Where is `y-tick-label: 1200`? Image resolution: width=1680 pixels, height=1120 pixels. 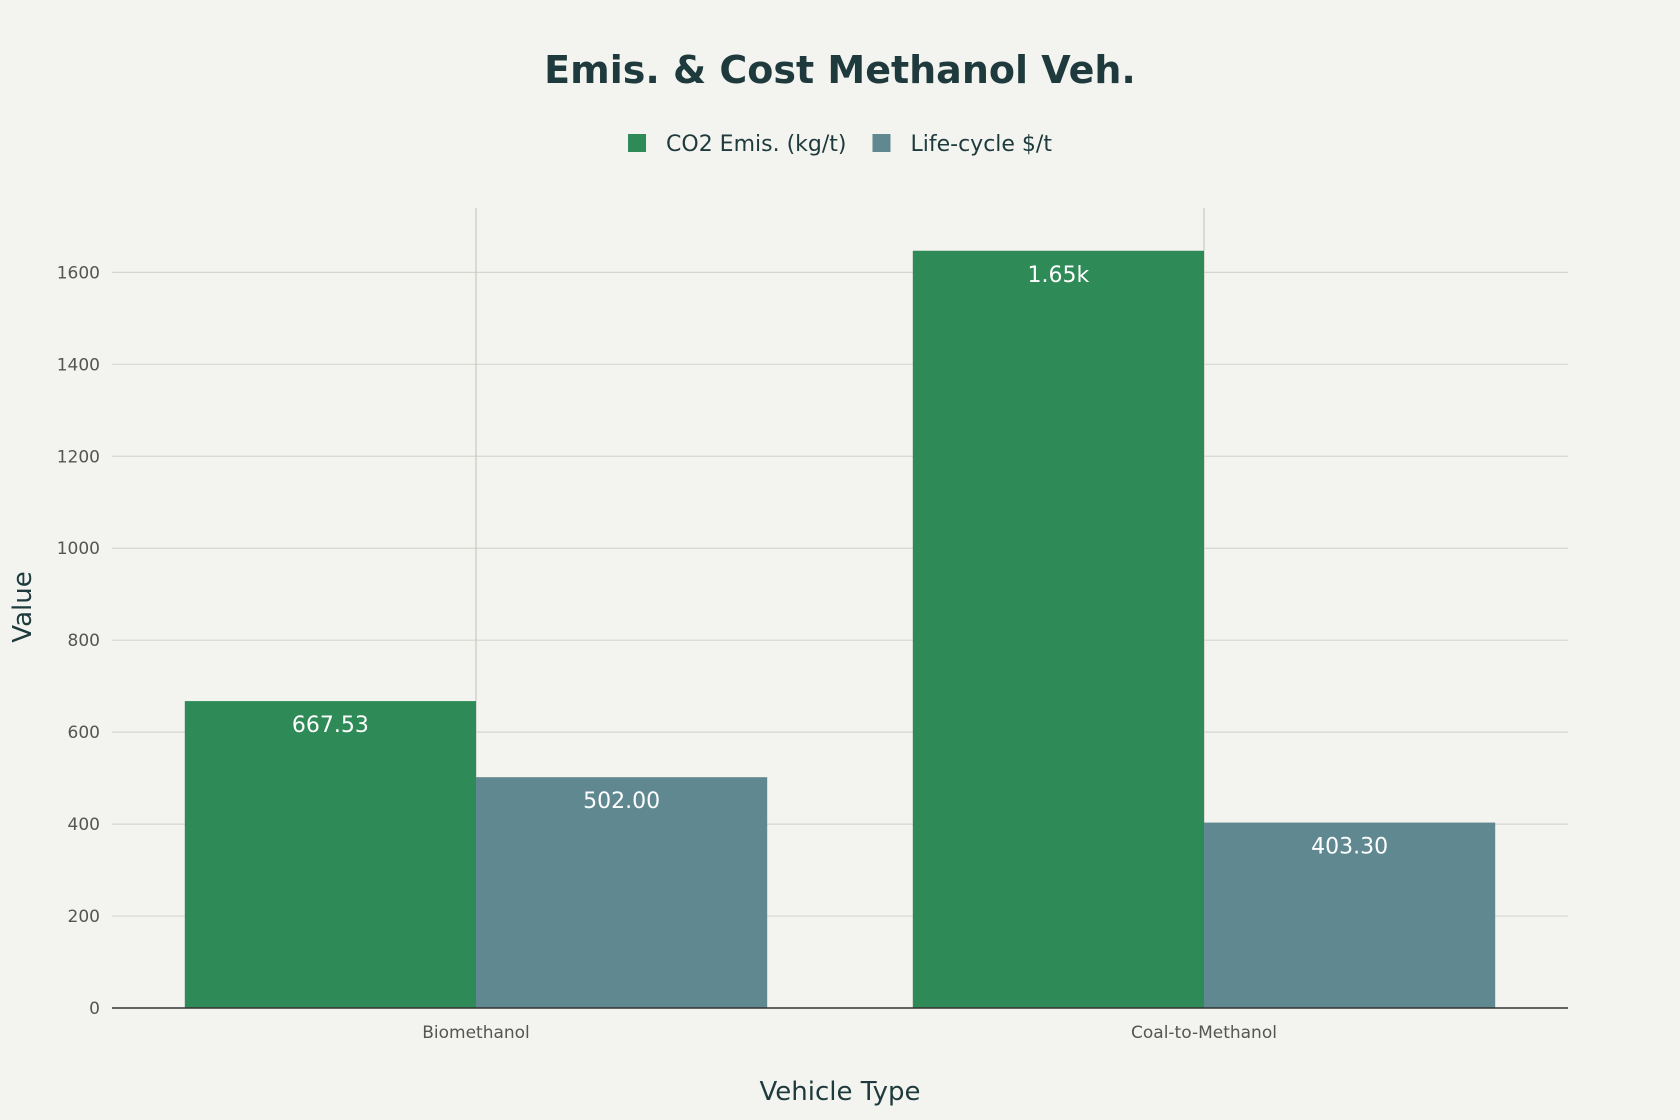
y-tick-label: 1200 is located at coordinates (78, 457).